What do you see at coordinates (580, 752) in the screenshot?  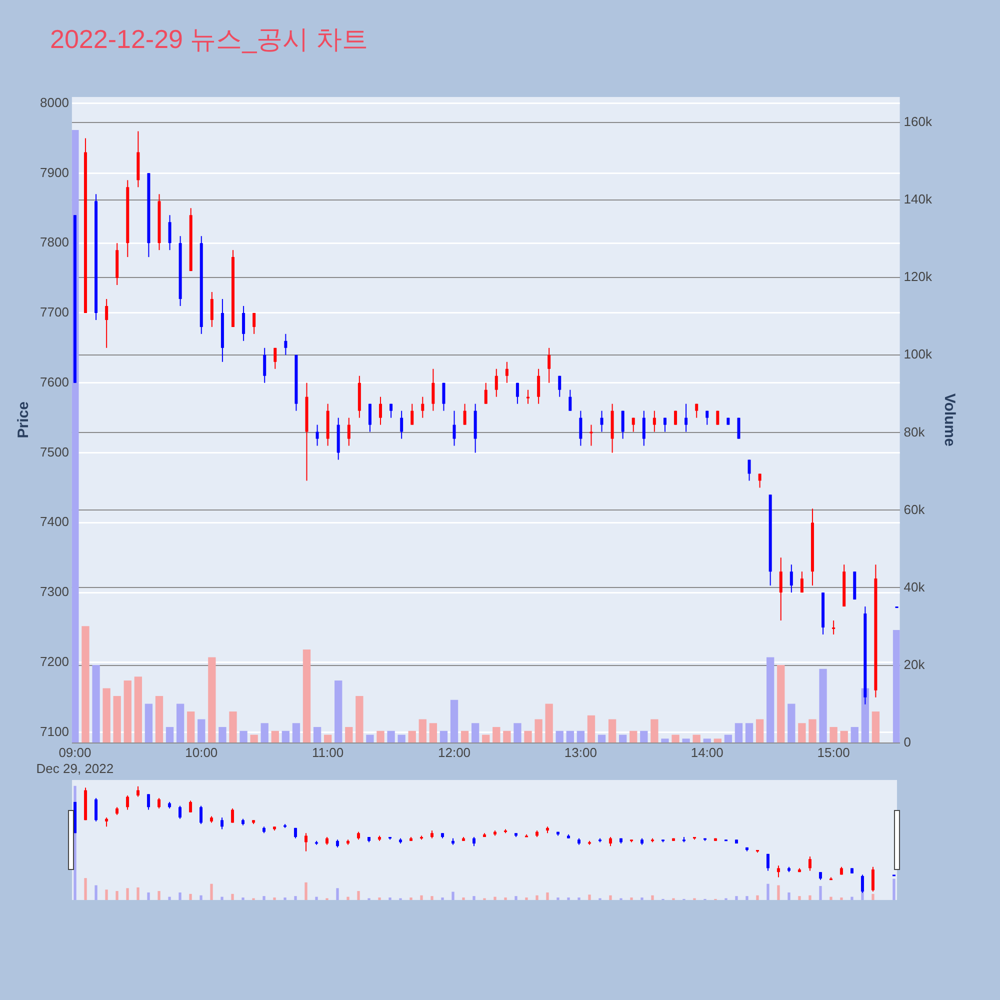 I see `x-tick-label: 13:00` at bounding box center [580, 752].